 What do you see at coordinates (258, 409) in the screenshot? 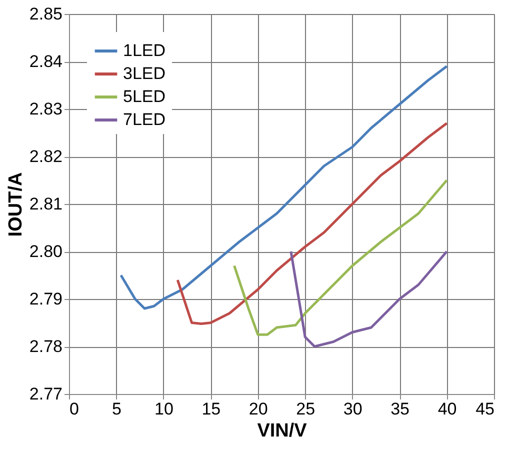
I see `x-tick-label: 20` at bounding box center [258, 409].